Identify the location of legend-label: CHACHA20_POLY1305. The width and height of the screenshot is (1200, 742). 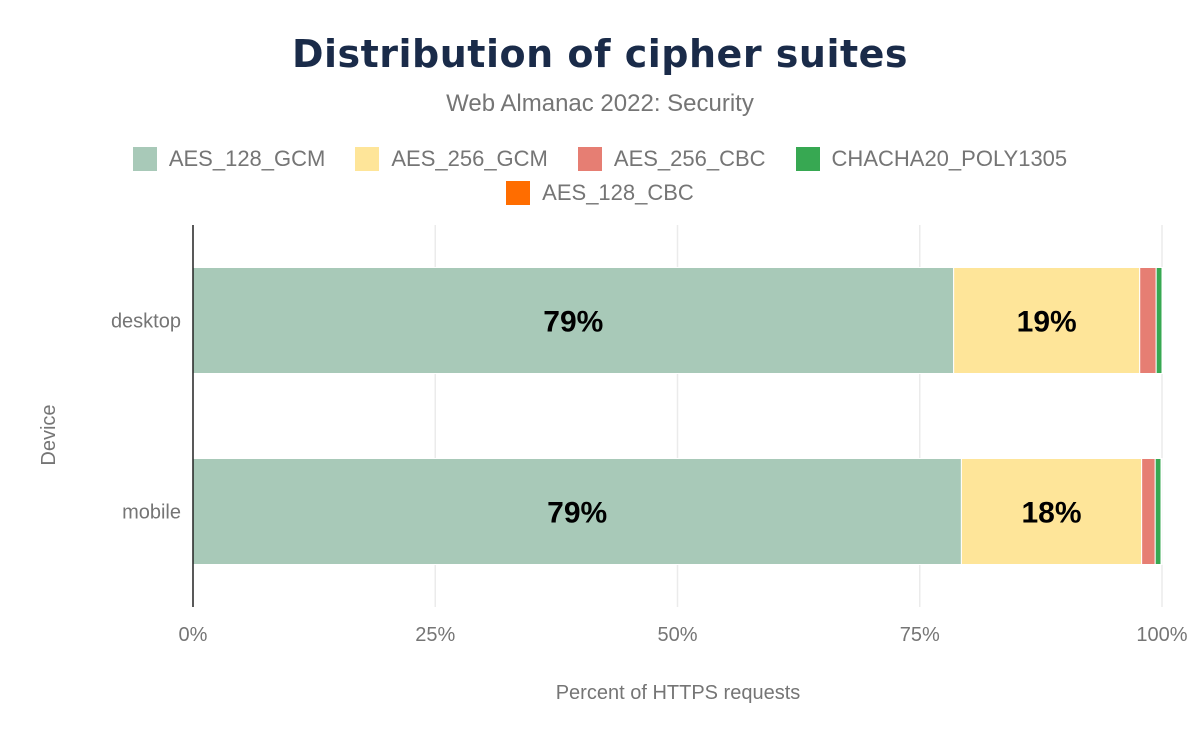
(949, 158).